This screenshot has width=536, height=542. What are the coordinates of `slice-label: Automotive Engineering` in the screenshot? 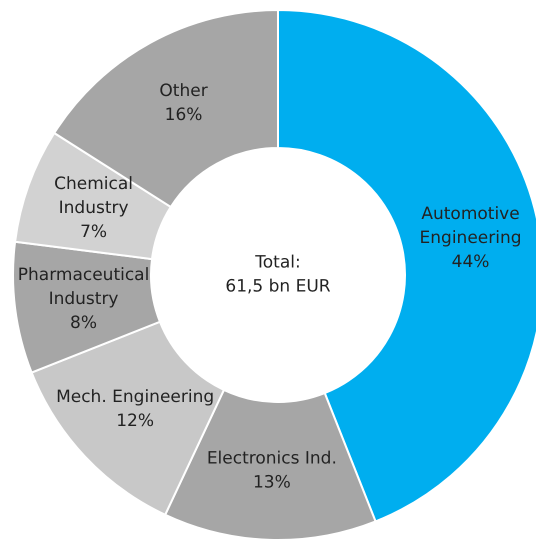 It's located at (471, 226).